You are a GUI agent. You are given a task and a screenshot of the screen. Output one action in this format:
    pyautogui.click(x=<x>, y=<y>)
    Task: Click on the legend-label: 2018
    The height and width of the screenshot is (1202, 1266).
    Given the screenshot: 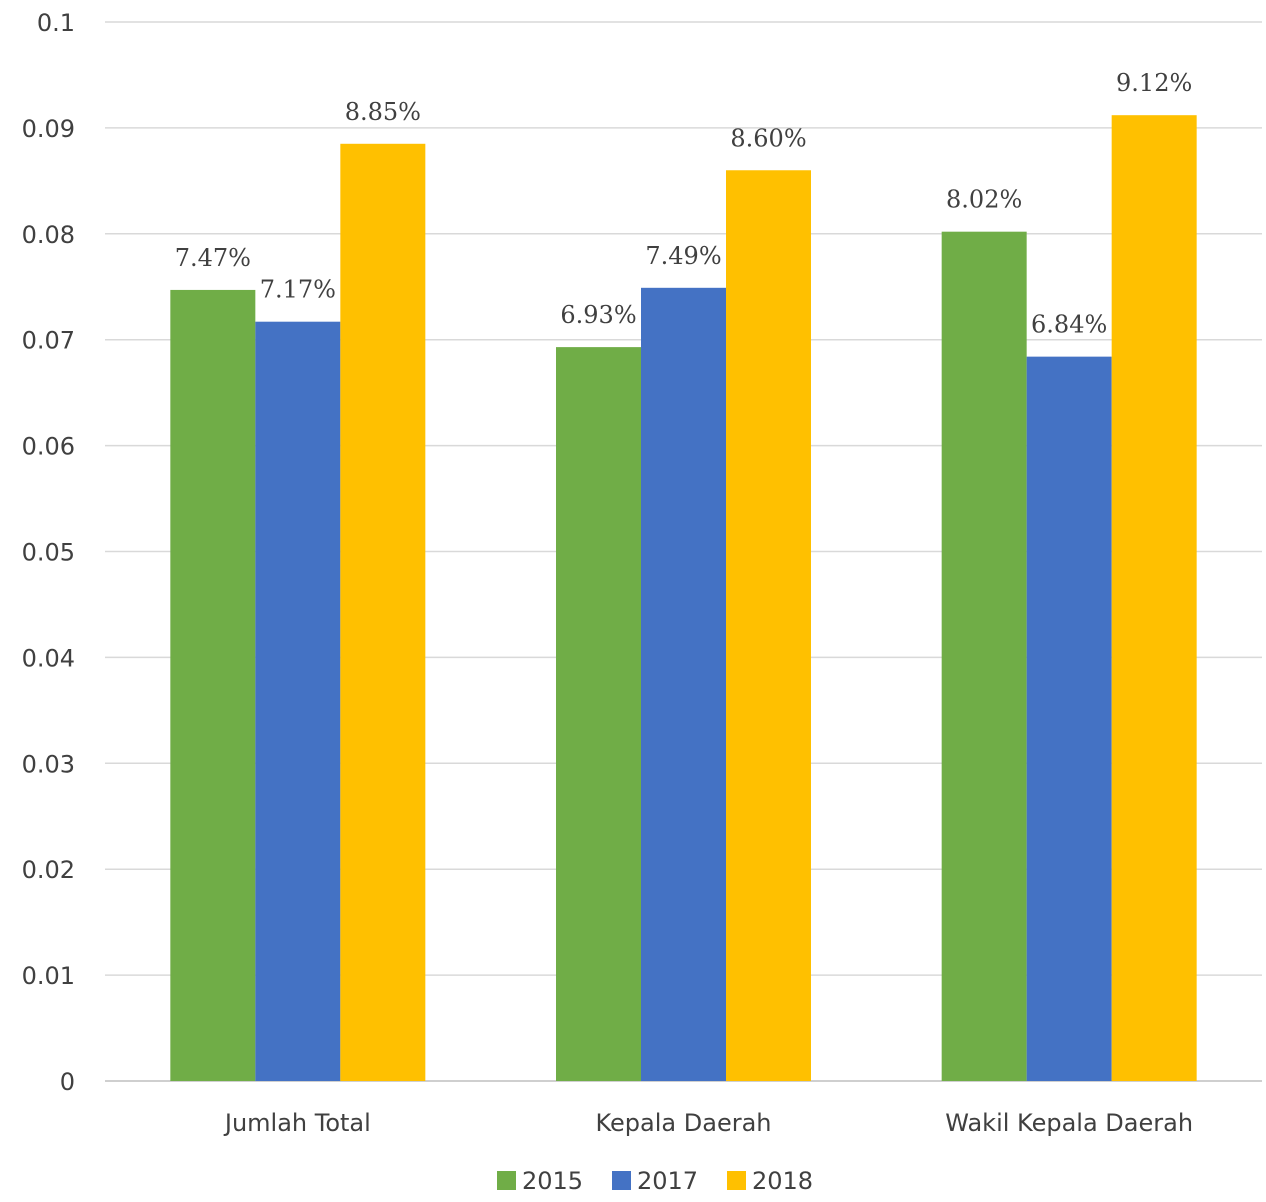 What is the action you would take?
    pyautogui.click(x=782, y=1181)
    